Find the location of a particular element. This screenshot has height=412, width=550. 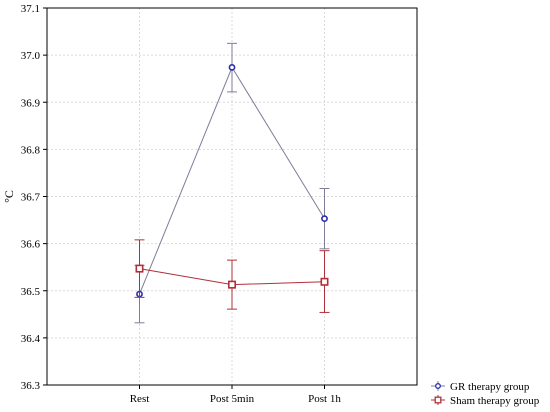

legend-label: GR therapy group is located at coordinates (490, 387).